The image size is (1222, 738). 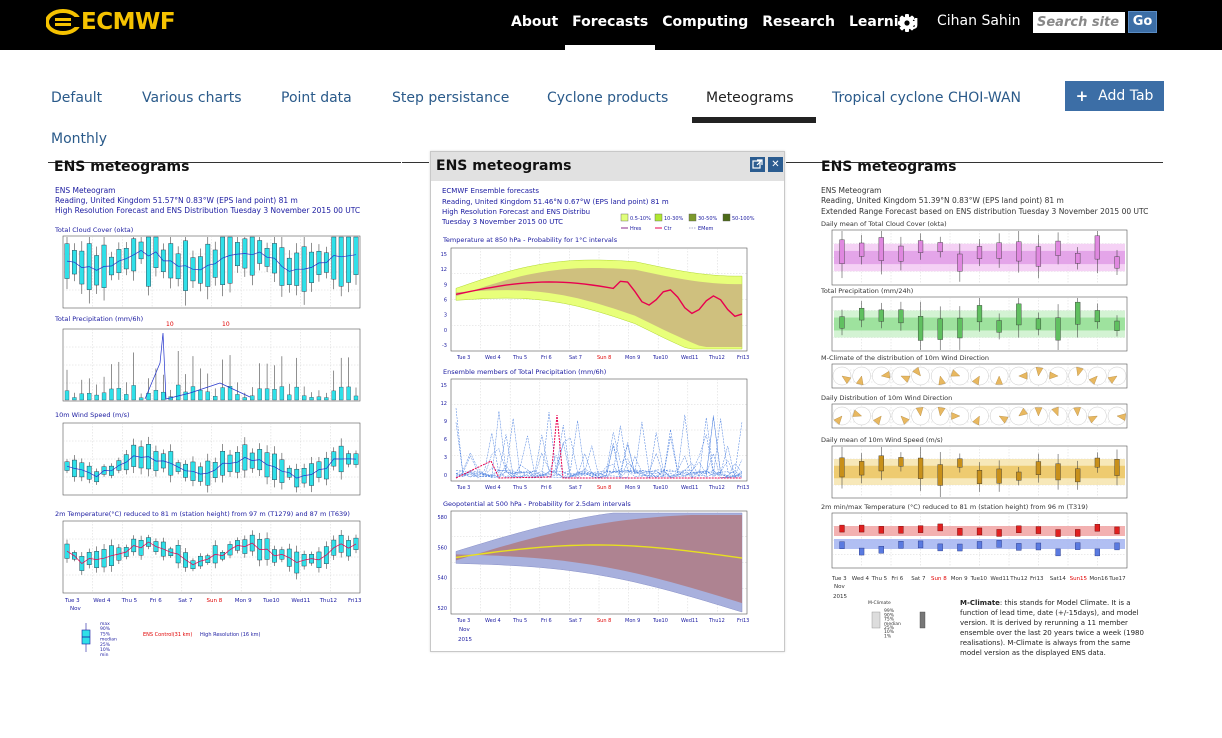 I want to click on mid-temp-day-label: Wed 4, so click(x=493, y=358).